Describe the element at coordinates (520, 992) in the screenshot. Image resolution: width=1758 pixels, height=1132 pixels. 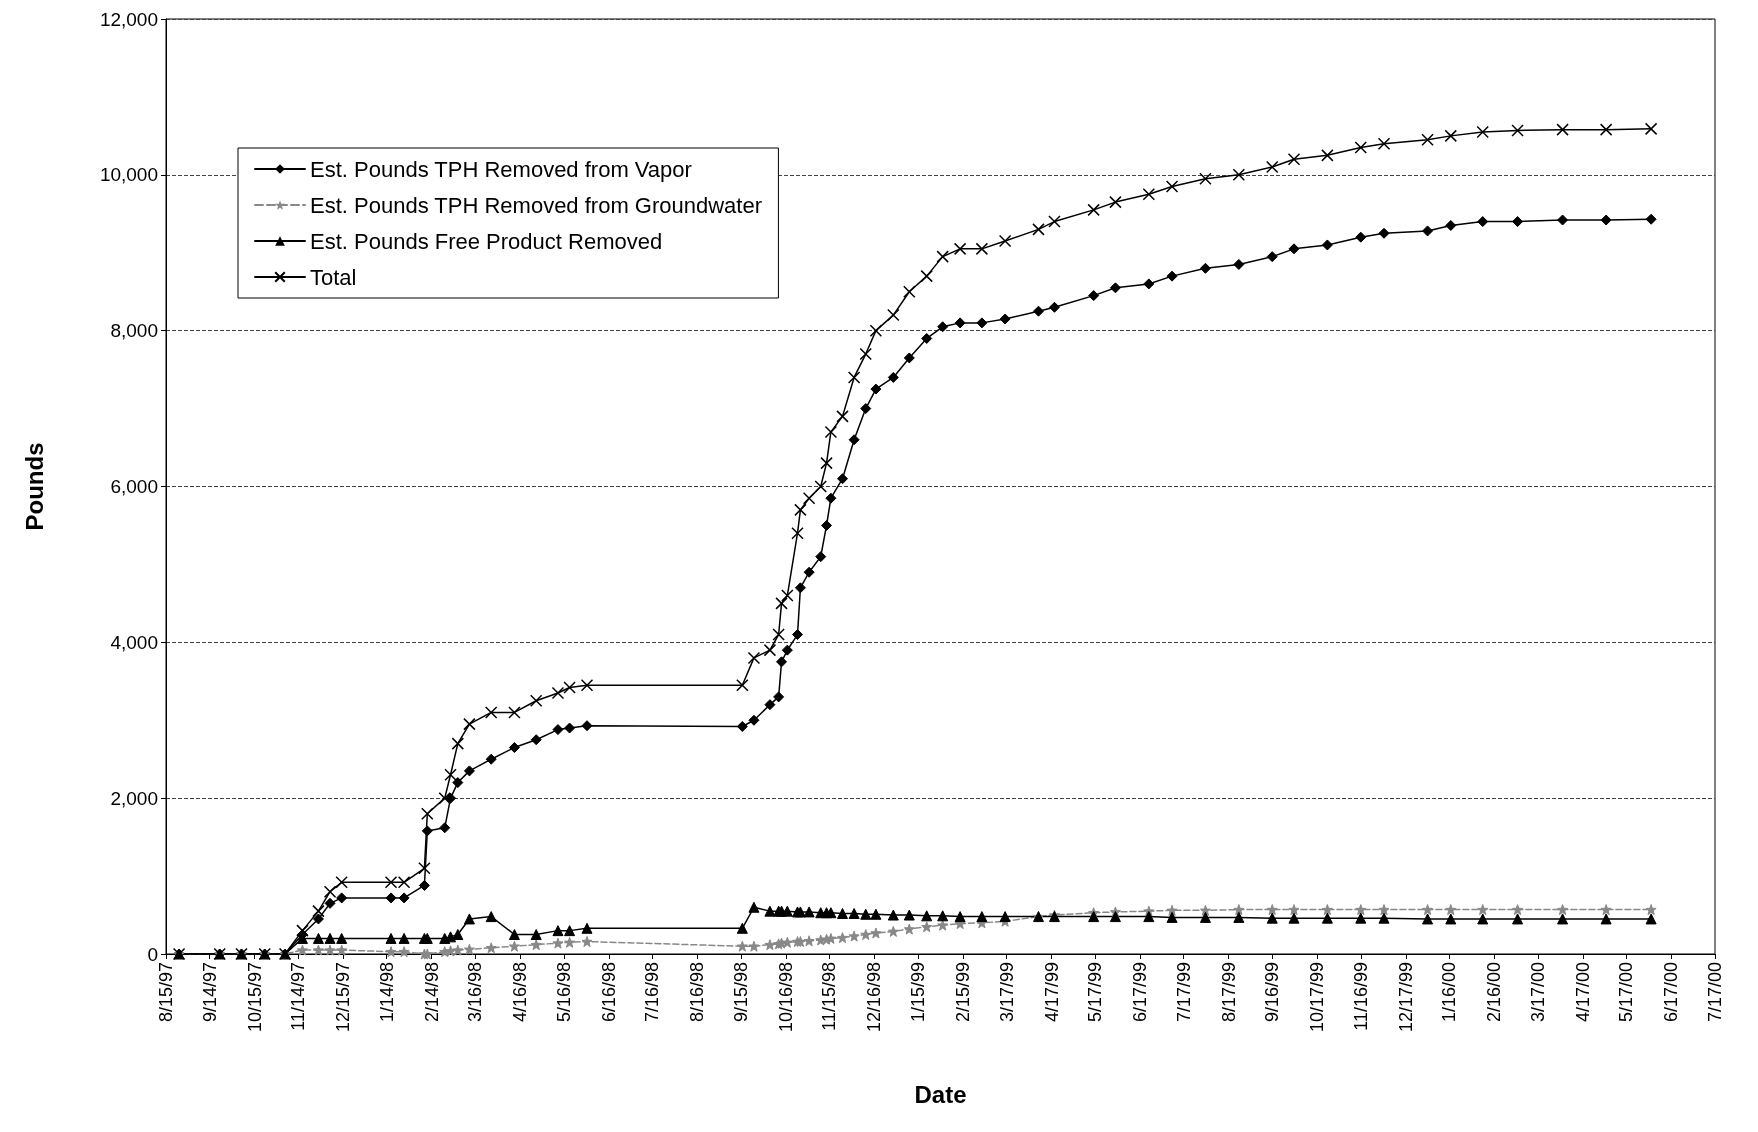
I see `x-tick-label: 4/16/98` at that location.